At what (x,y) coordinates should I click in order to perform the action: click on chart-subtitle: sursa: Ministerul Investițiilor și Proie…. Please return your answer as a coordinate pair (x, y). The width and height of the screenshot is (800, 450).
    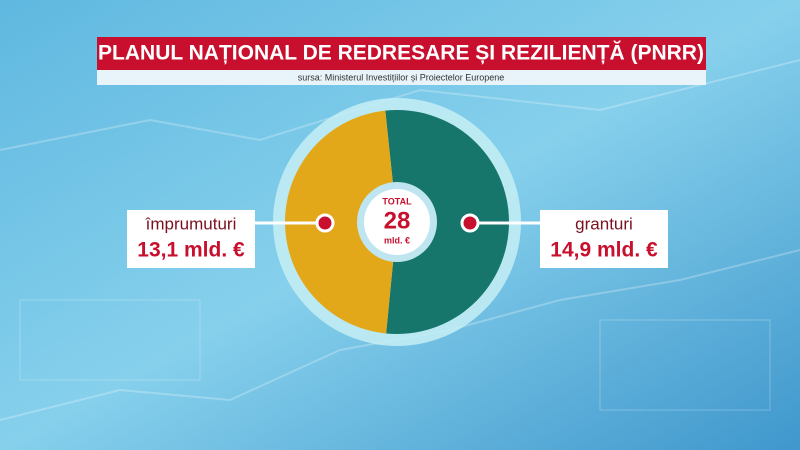
    Looking at the image, I should click on (401, 77).